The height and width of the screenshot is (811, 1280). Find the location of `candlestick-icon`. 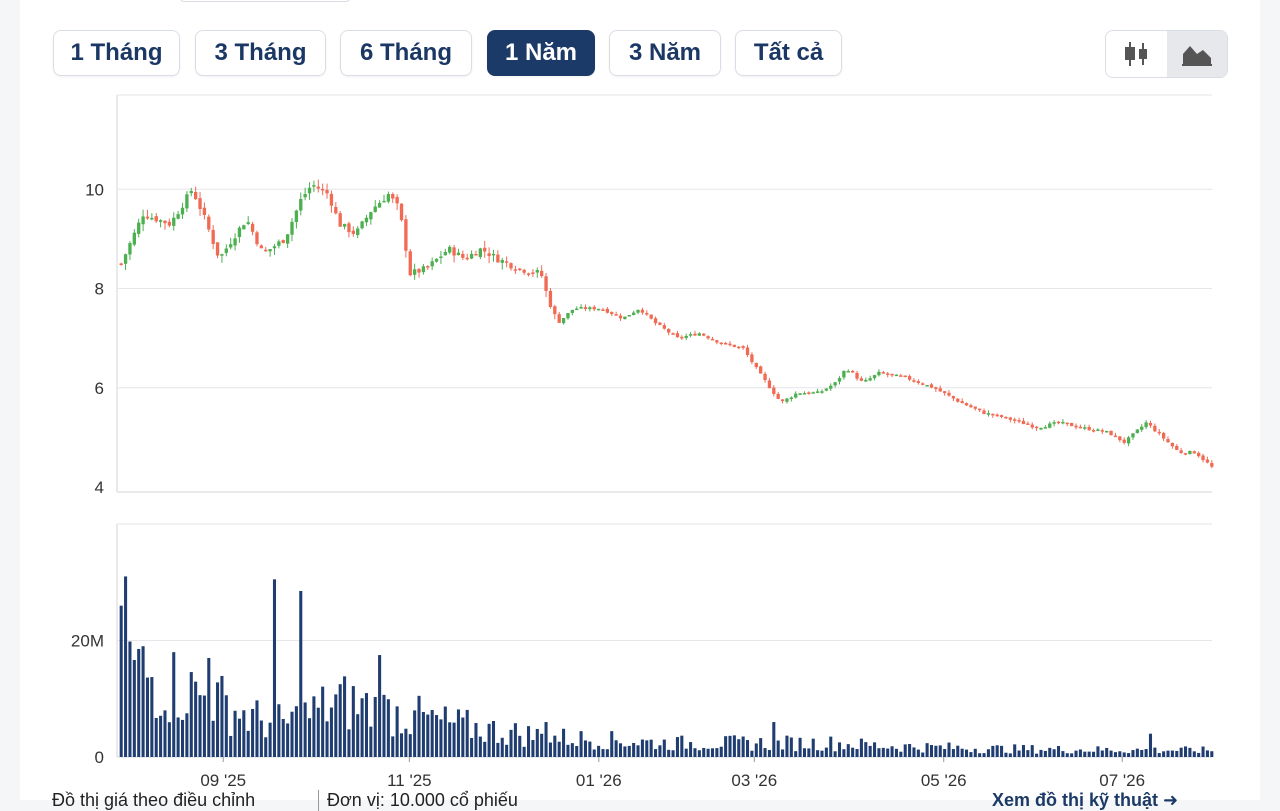

candlestick-icon is located at coordinates (1136, 54).